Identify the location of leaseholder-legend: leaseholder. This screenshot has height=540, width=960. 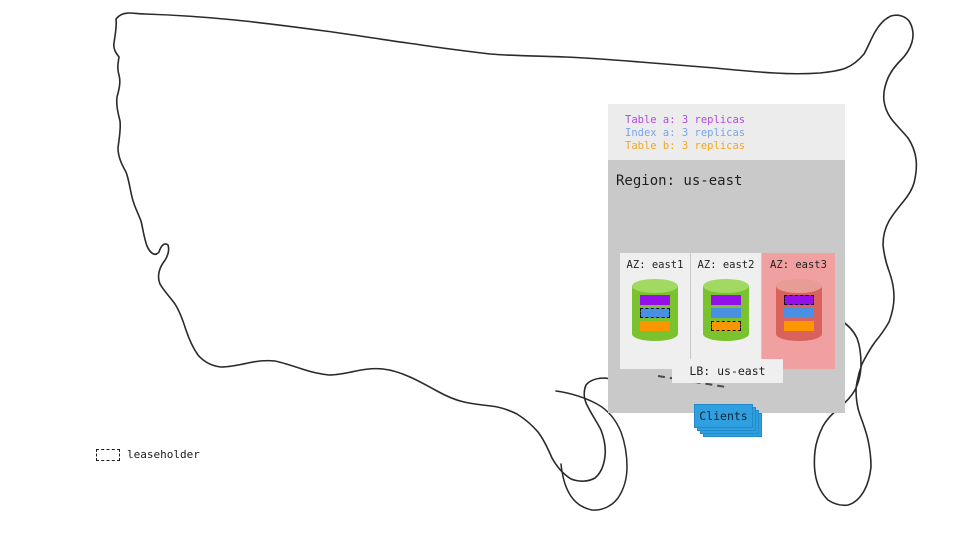
(148, 454).